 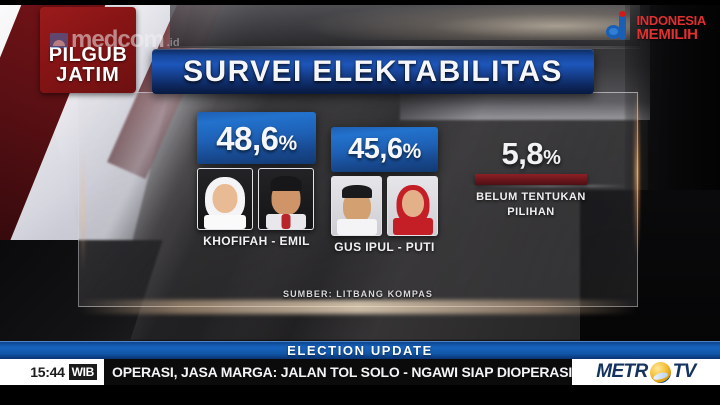 I want to click on studio-ceiling-edge, so click(x=405, y=47).